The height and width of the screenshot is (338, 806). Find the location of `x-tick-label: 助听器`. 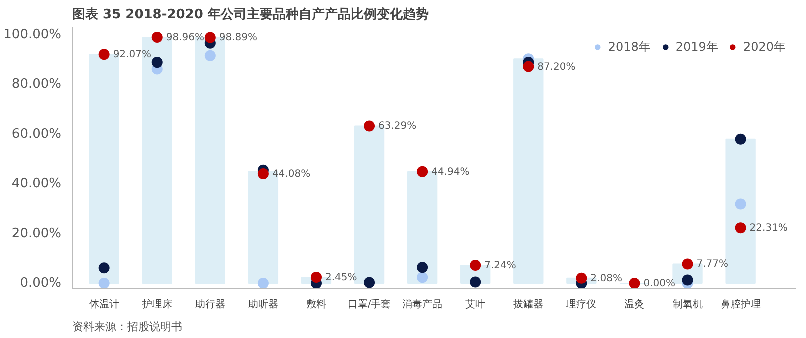

x-tick-label: 助听器 is located at coordinates (263, 304).